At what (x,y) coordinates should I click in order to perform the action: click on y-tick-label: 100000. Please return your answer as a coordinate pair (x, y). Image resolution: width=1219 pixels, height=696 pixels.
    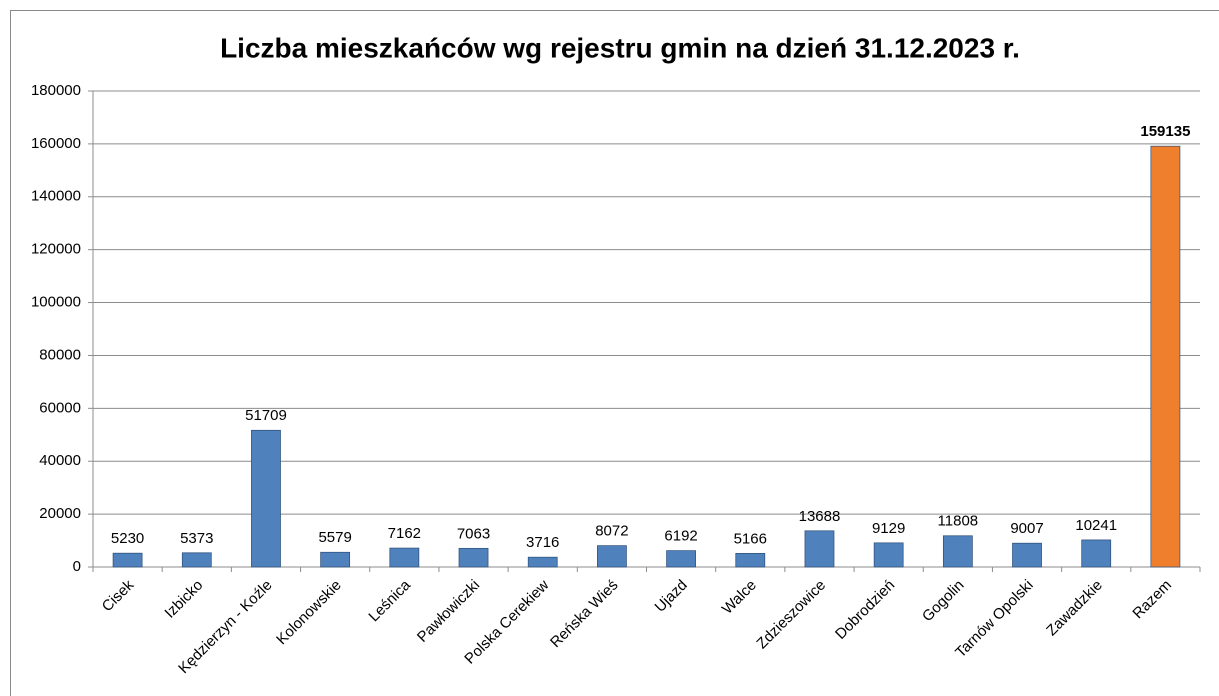
    Looking at the image, I should click on (56, 302).